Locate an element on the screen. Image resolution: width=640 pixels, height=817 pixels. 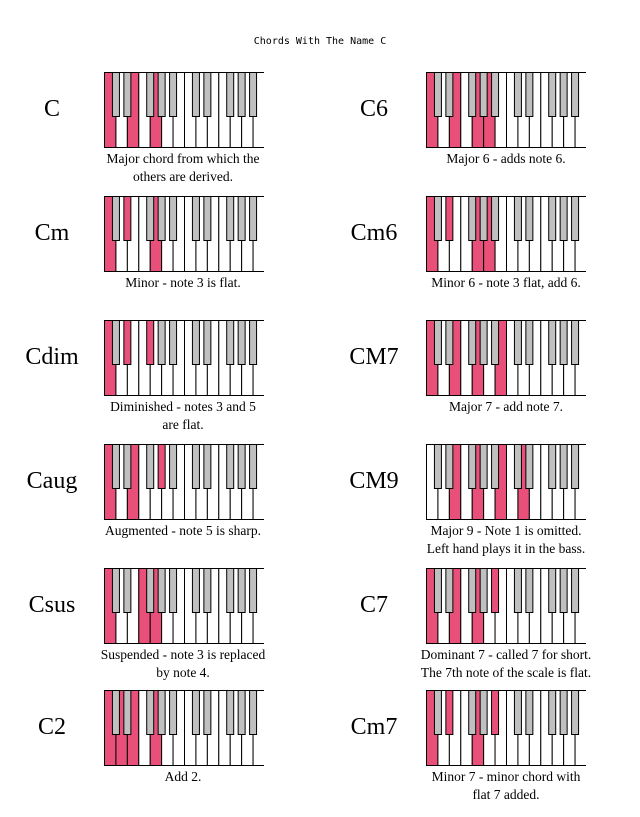
chord-name: CM7 is located at coordinates (374, 357).